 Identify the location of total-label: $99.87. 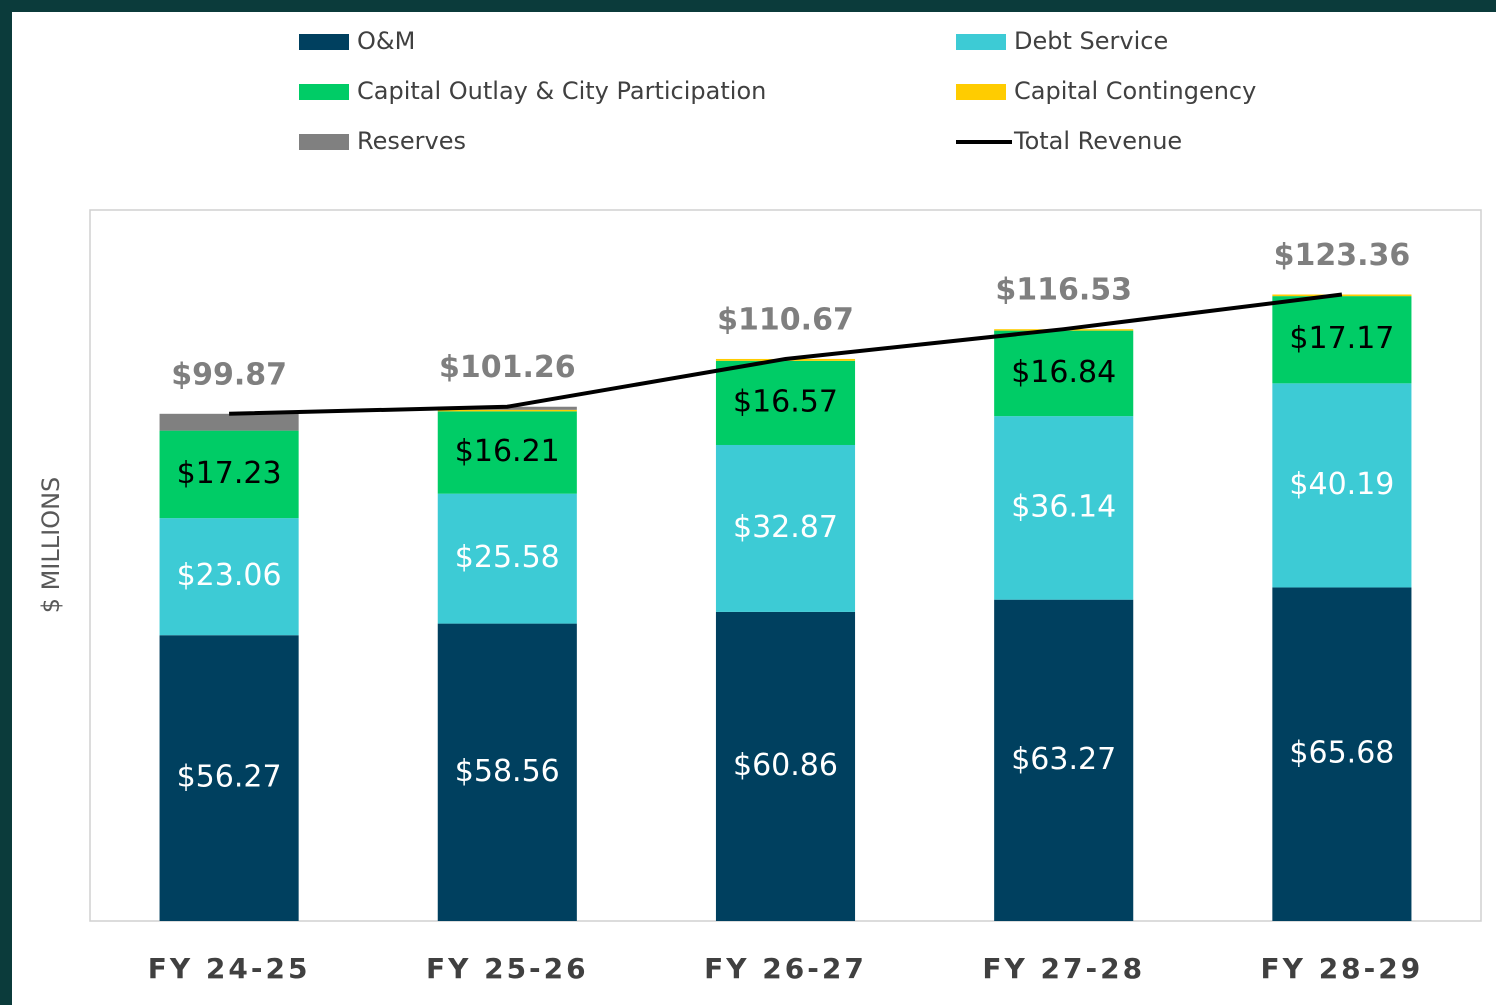
(229, 374).